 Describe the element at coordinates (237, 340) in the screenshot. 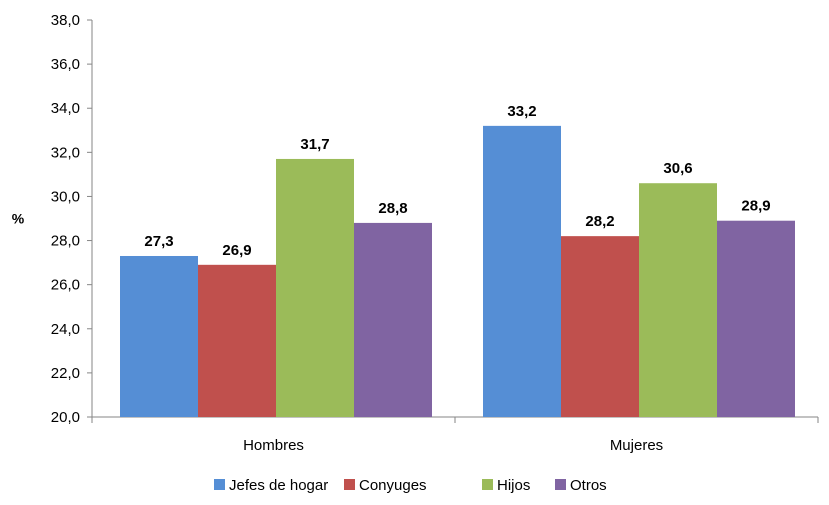

I see `bar-conyuges-hombres` at that location.